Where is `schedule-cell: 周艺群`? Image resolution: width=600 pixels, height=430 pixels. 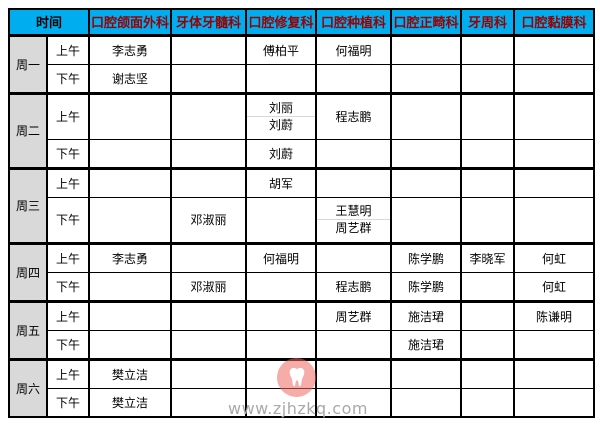 schedule-cell: 周艺群 is located at coordinates (354, 315).